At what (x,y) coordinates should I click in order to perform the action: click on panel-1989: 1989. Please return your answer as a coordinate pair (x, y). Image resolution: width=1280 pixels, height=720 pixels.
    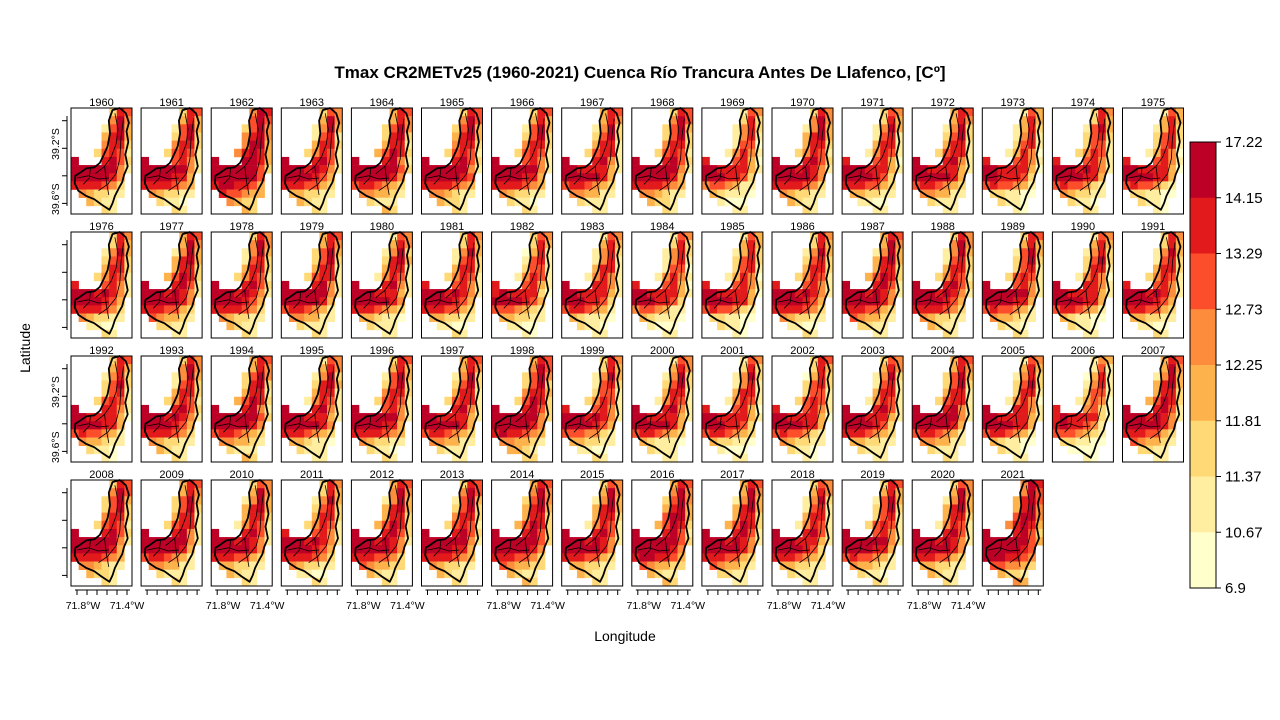
    Looking at the image, I should click on (1012, 280).